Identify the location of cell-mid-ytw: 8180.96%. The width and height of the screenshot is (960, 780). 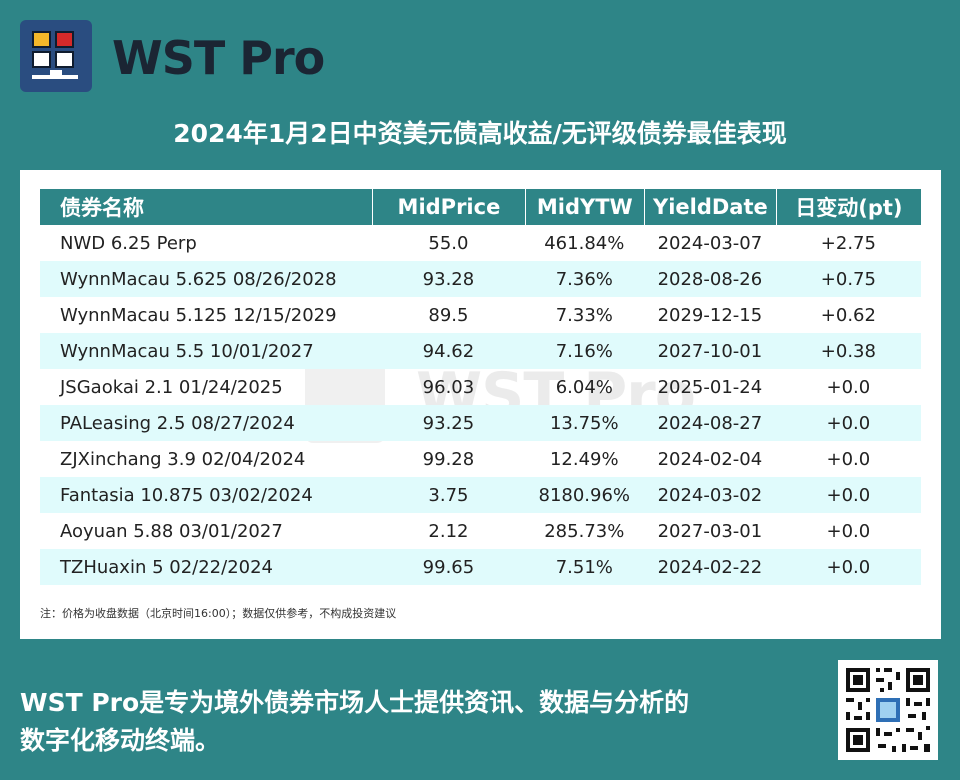
(584, 495).